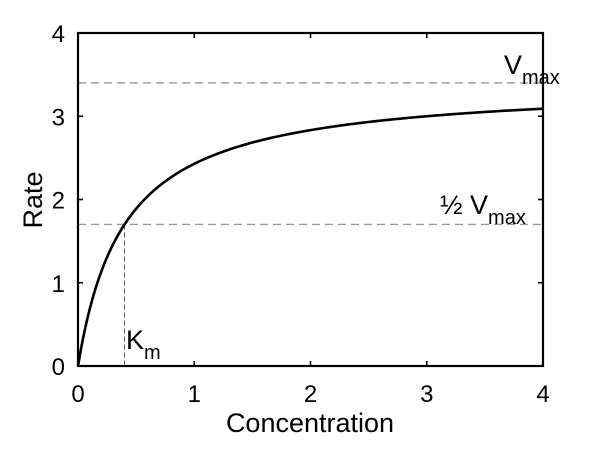  Describe the element at coordinates (58, 284) in the screenshot. I see `y-tick-label: 1` at that location.